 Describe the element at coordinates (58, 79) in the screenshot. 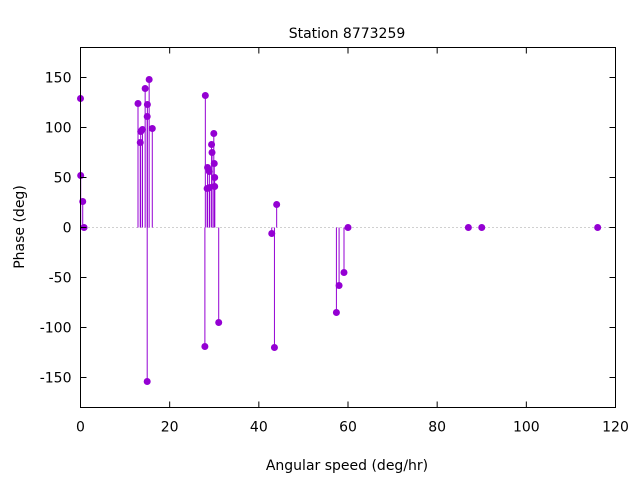

I see `y-tick-label: 150` at that location.